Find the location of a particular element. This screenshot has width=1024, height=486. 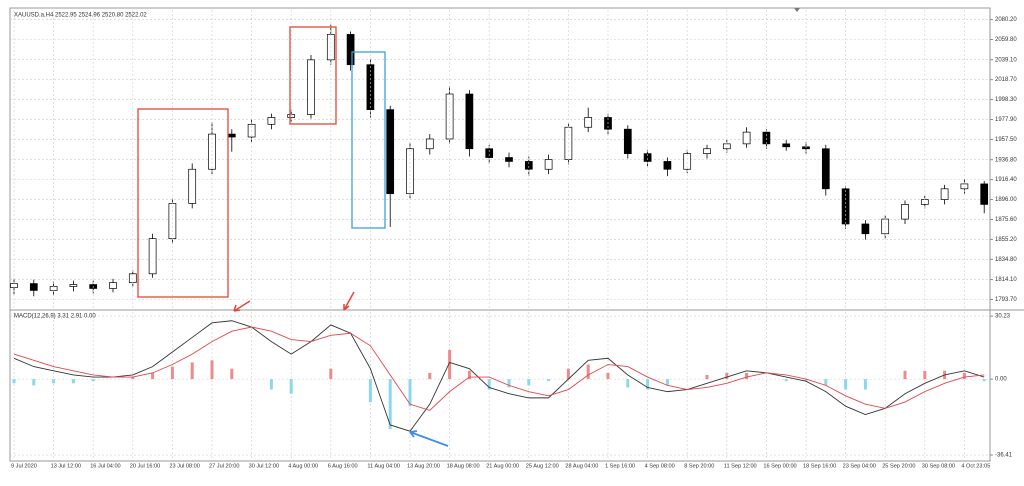

x-tick-label: 16 Jul 04:00 is located at coordinates (105, 466).